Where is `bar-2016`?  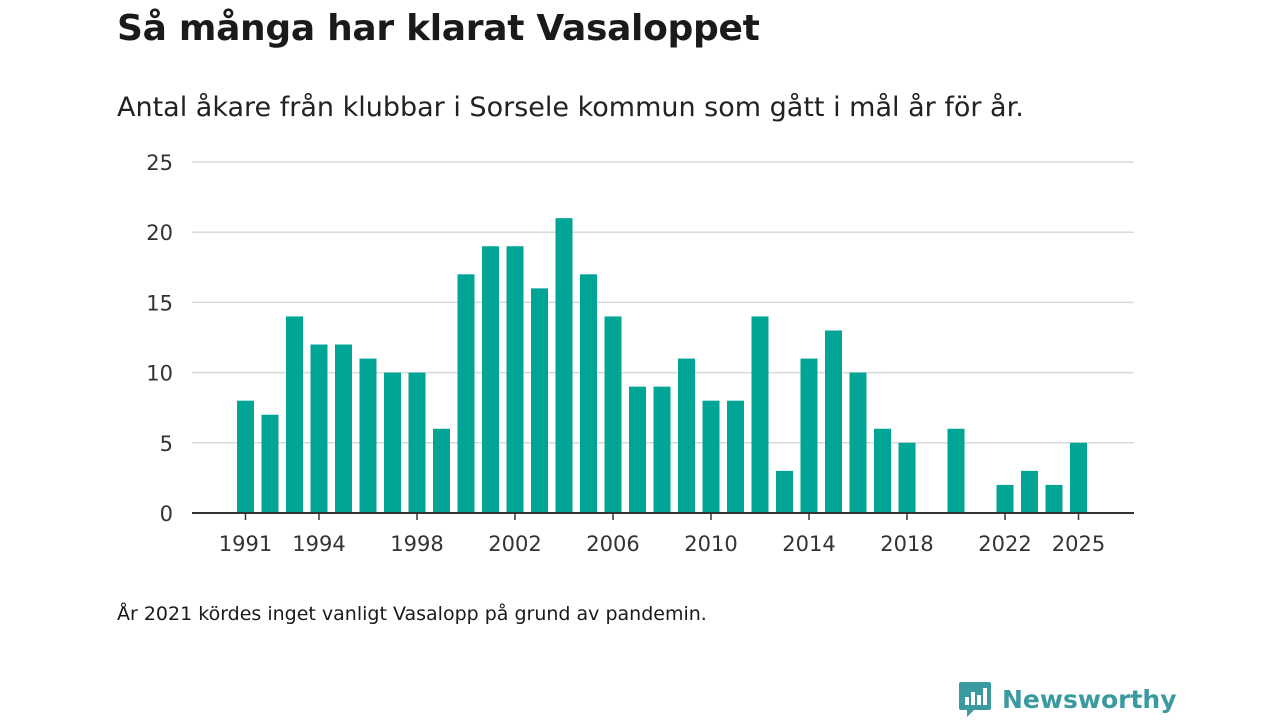
bar-2016 is located at coordinates (858, 442).